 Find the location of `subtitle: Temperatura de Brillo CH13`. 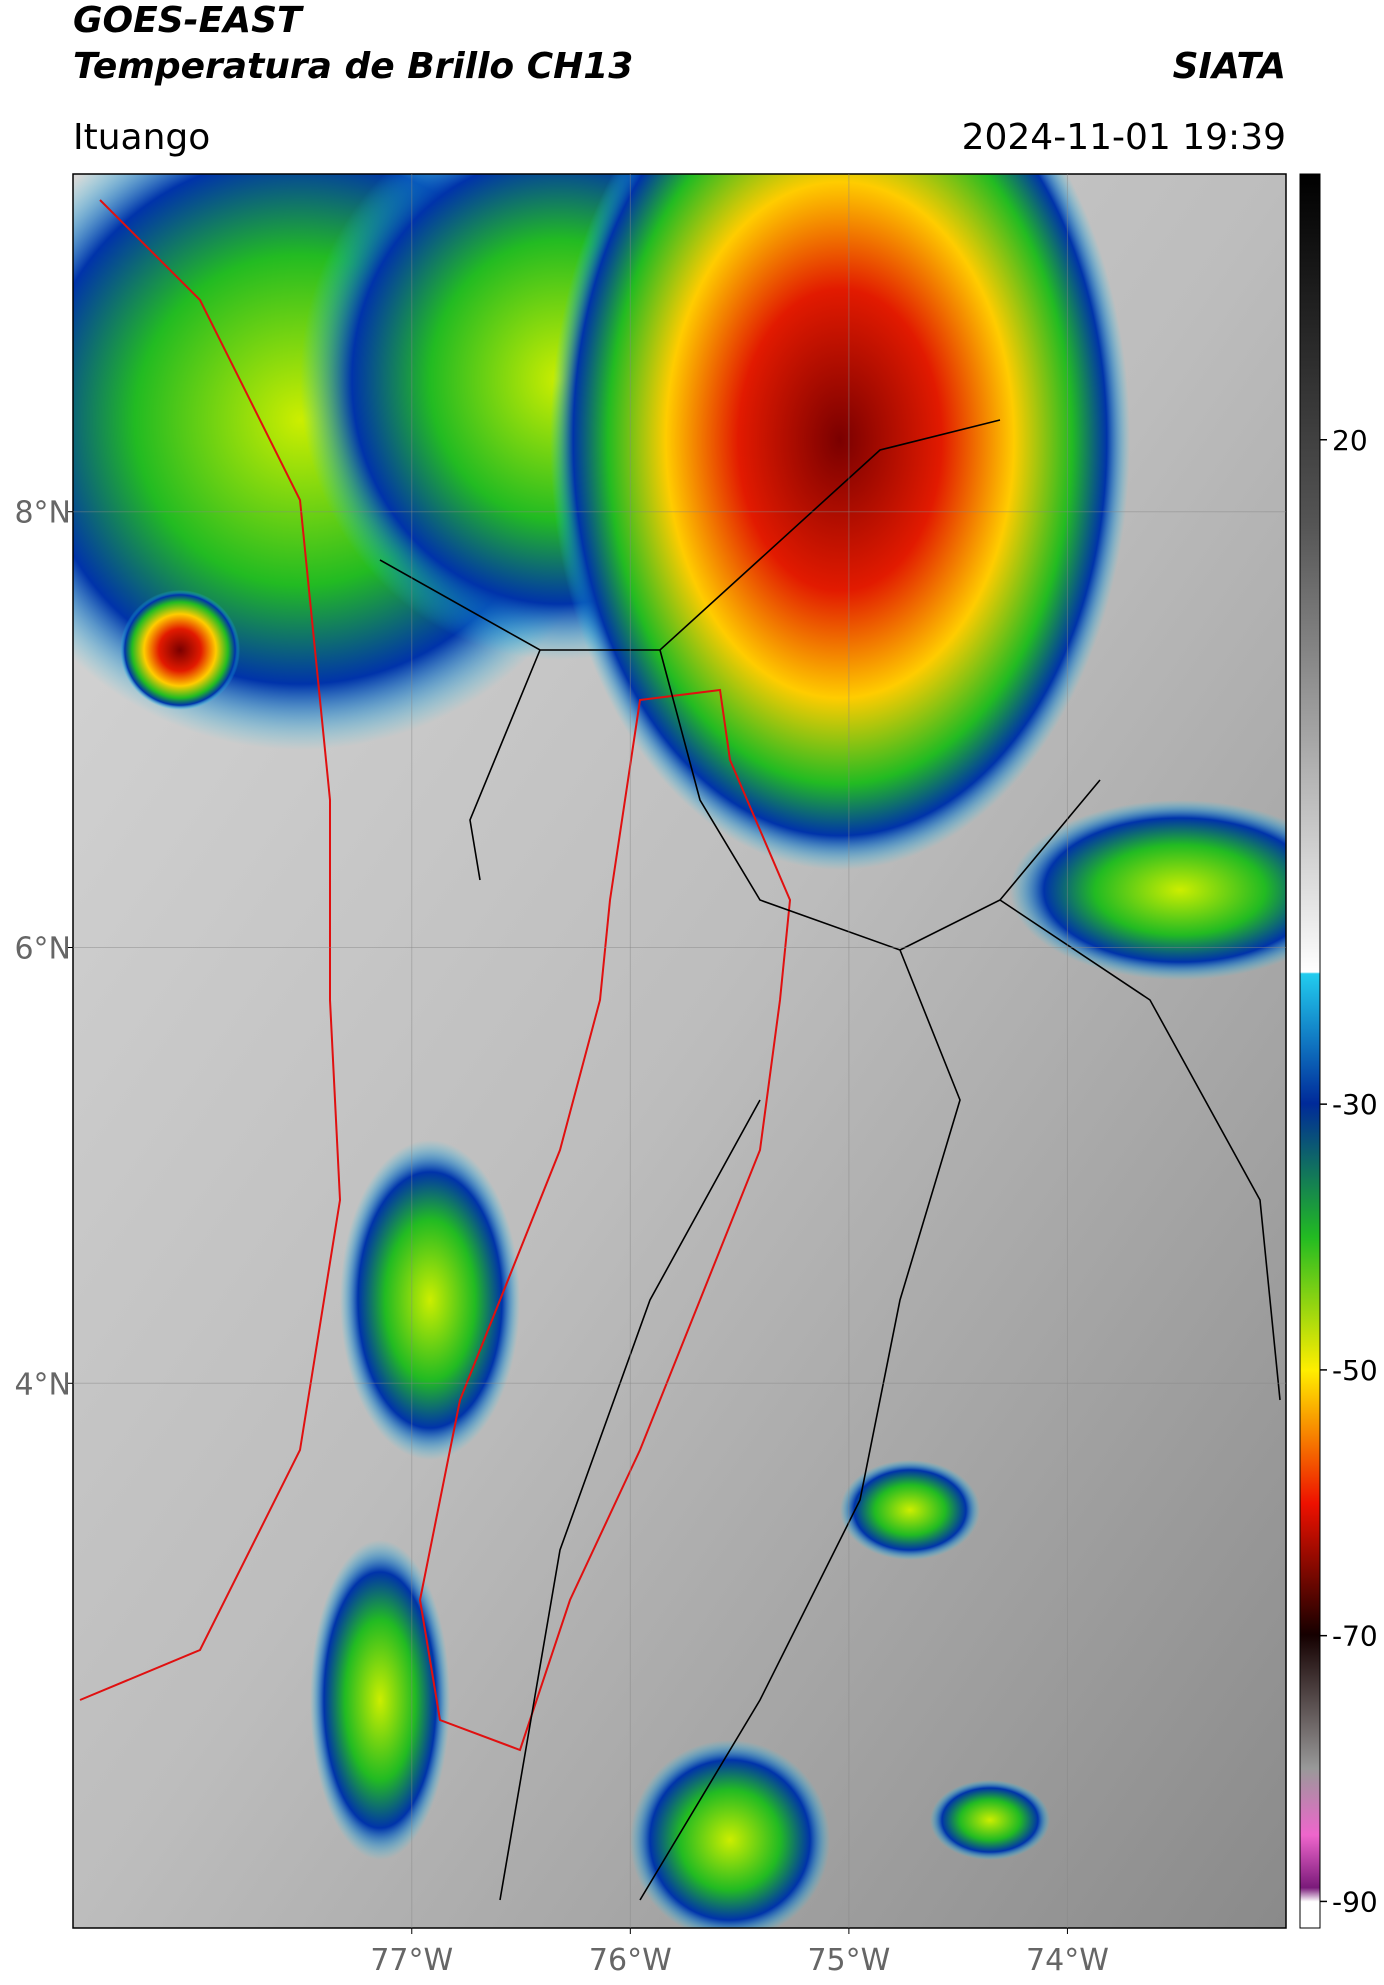

subtitle: Temperatura de Brillo CH13 is located at coordinates (353, 66).